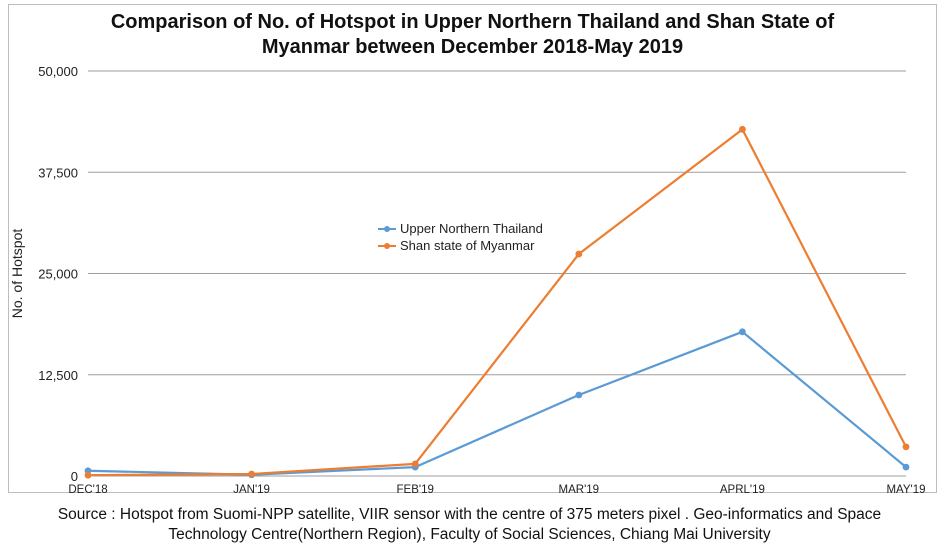 The height and width of the screenshot is (556, 939). I want to click on legend-marker-shan-state, so click(387, 246).